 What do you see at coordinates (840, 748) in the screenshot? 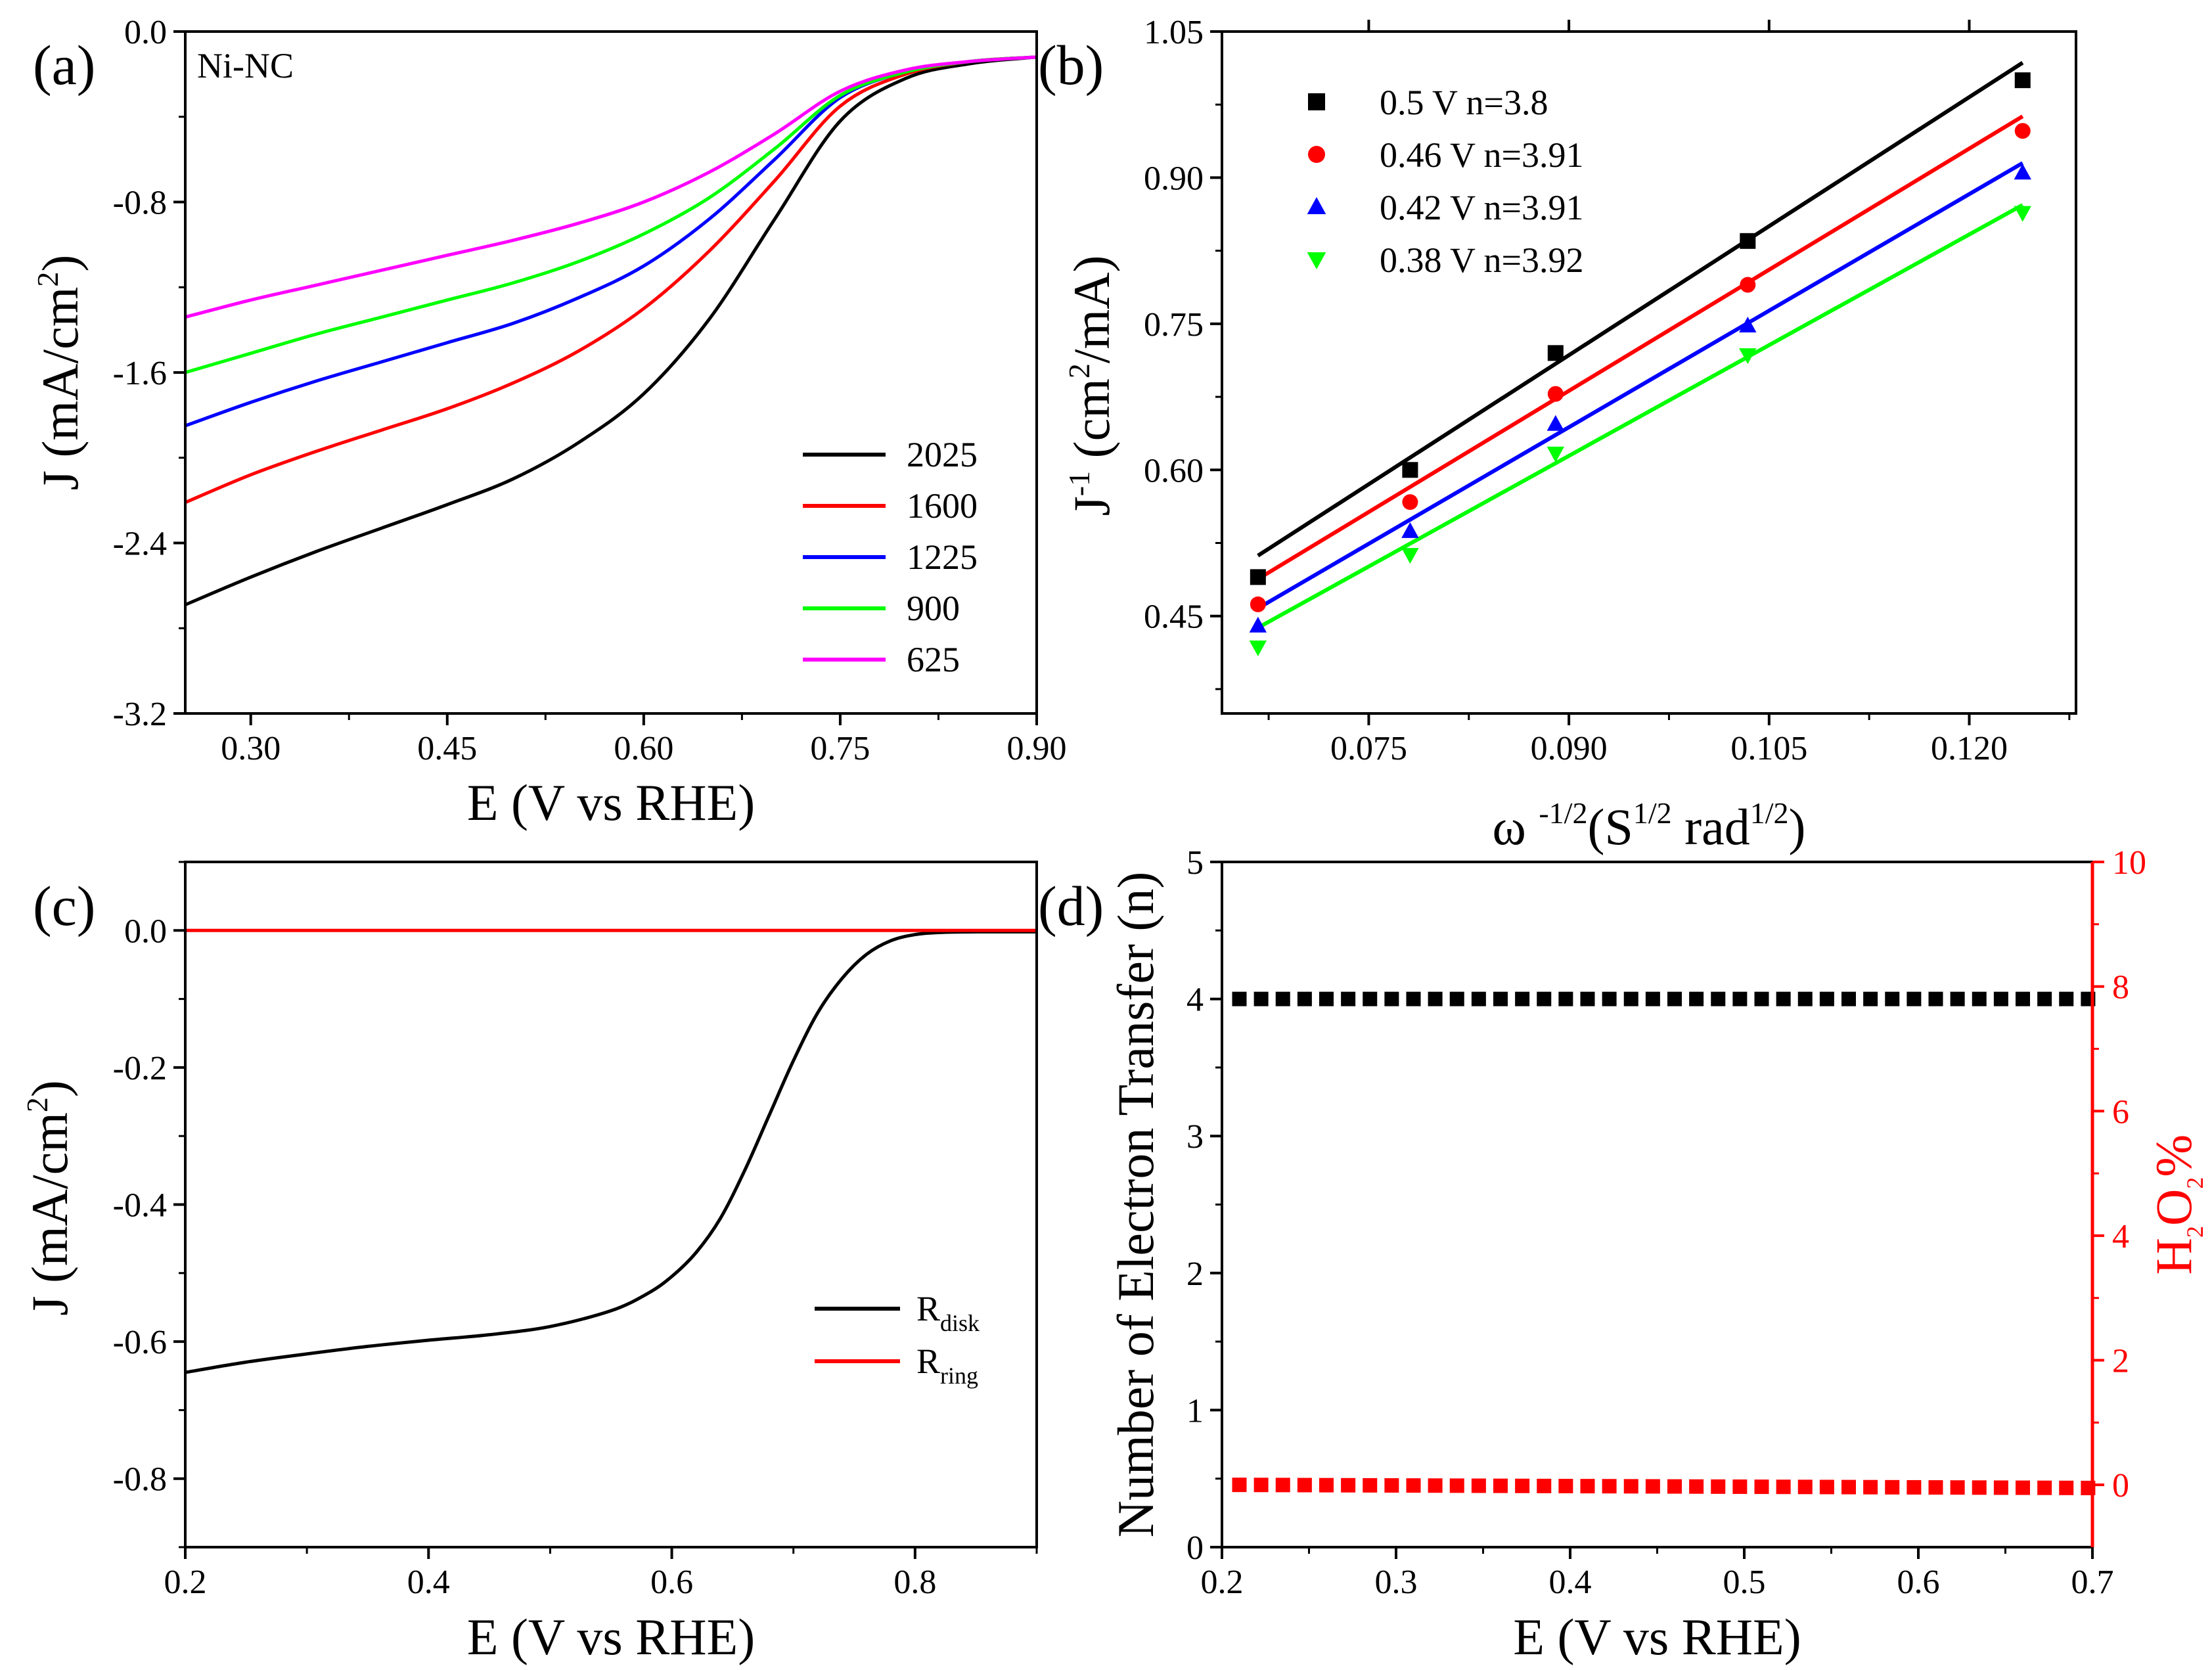
I see `x-tick-label: 0.75` at bounding box center [840, 748].